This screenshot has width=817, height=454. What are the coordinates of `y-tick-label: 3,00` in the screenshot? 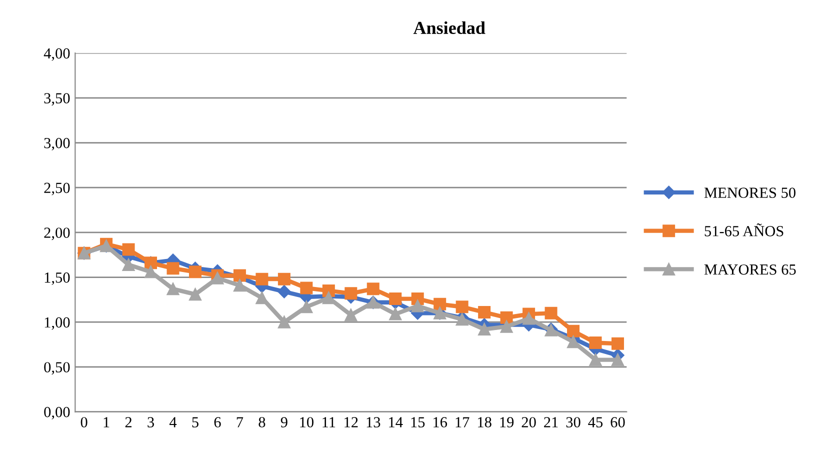 It's located at (57, 144).